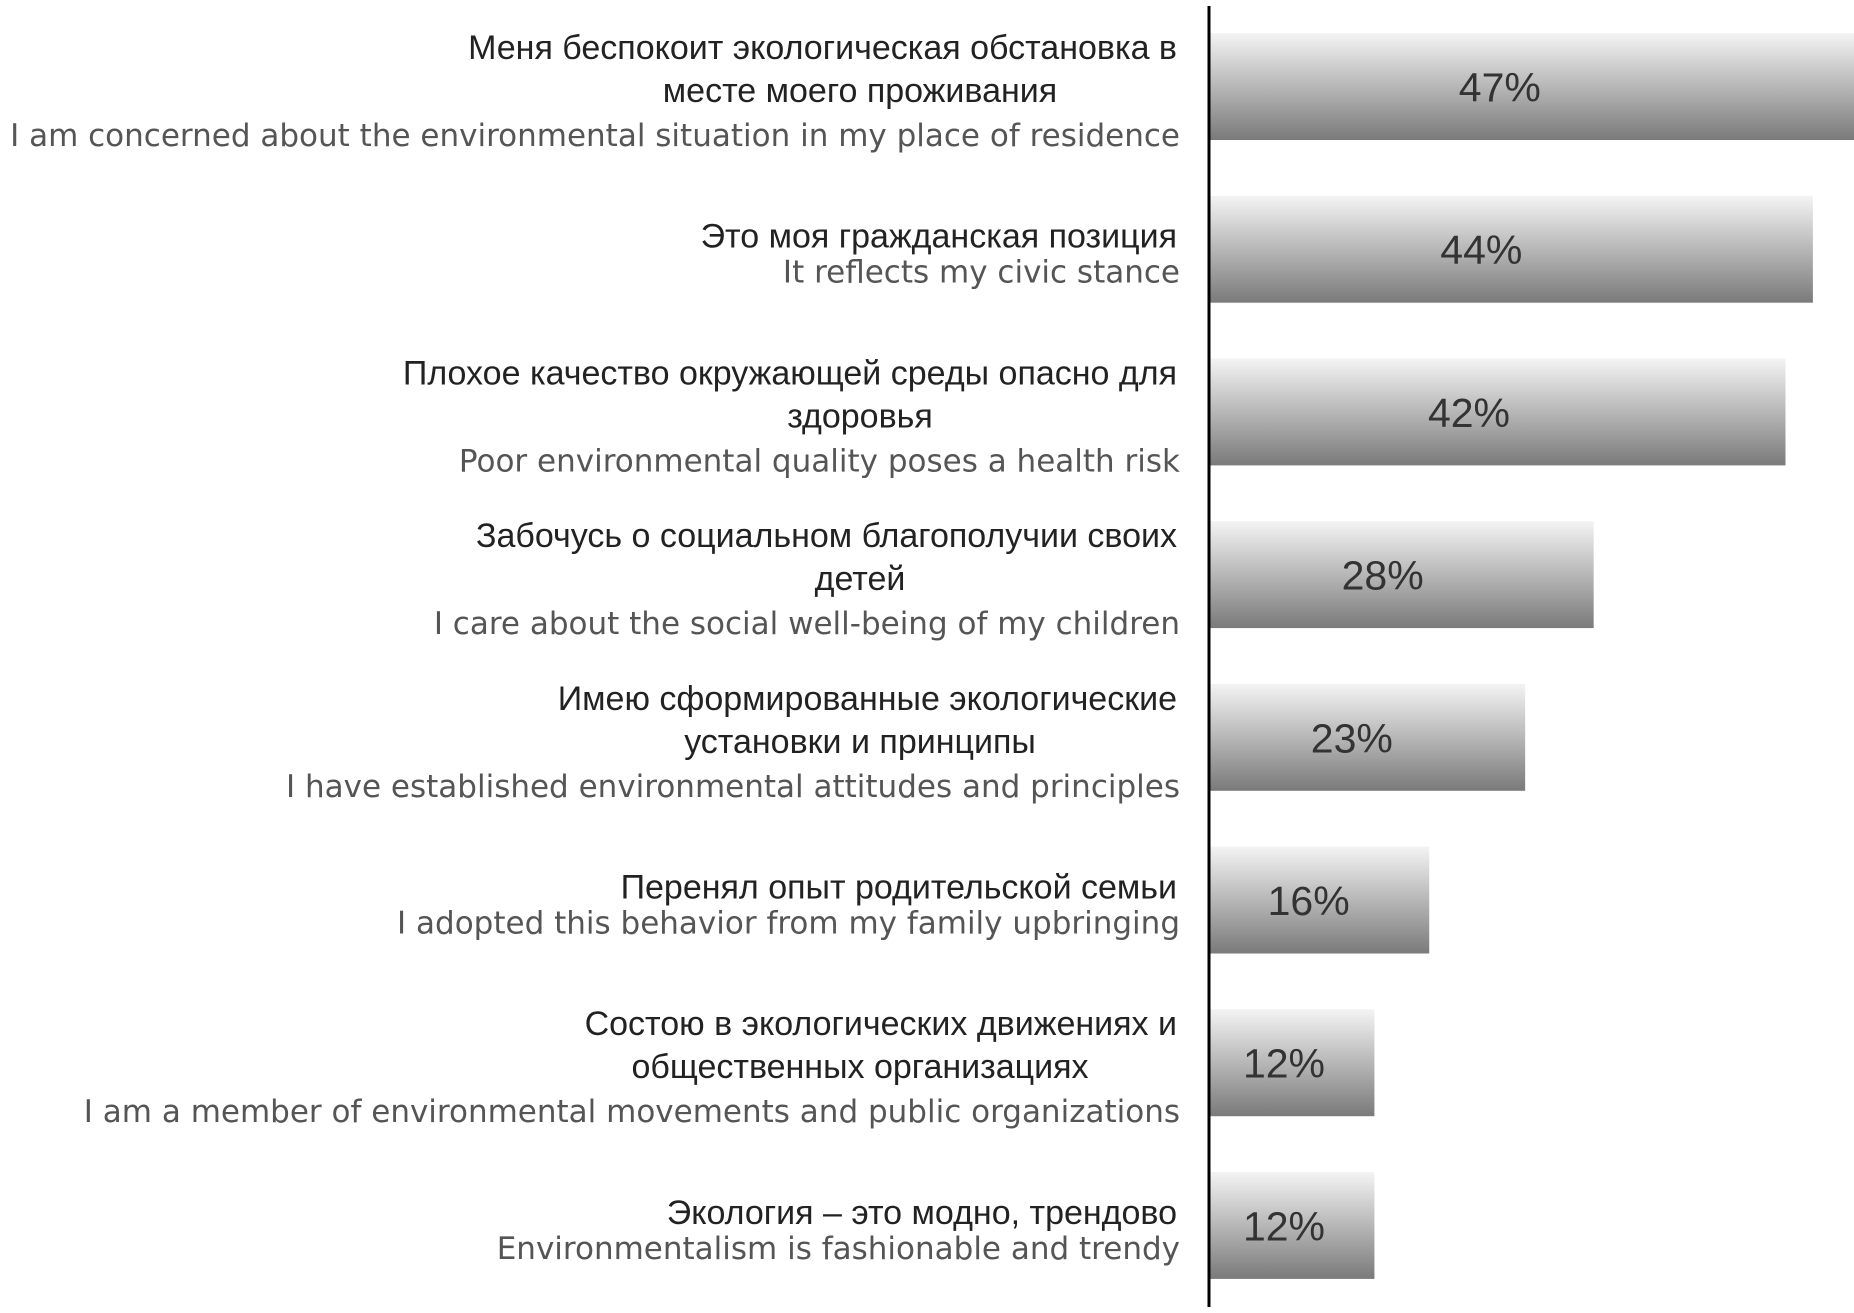  What do you see at coordinates (860, 579) in the screenshot?
I see `category-label-ru-4-line-2: детей` at bounding box center [860, 579].